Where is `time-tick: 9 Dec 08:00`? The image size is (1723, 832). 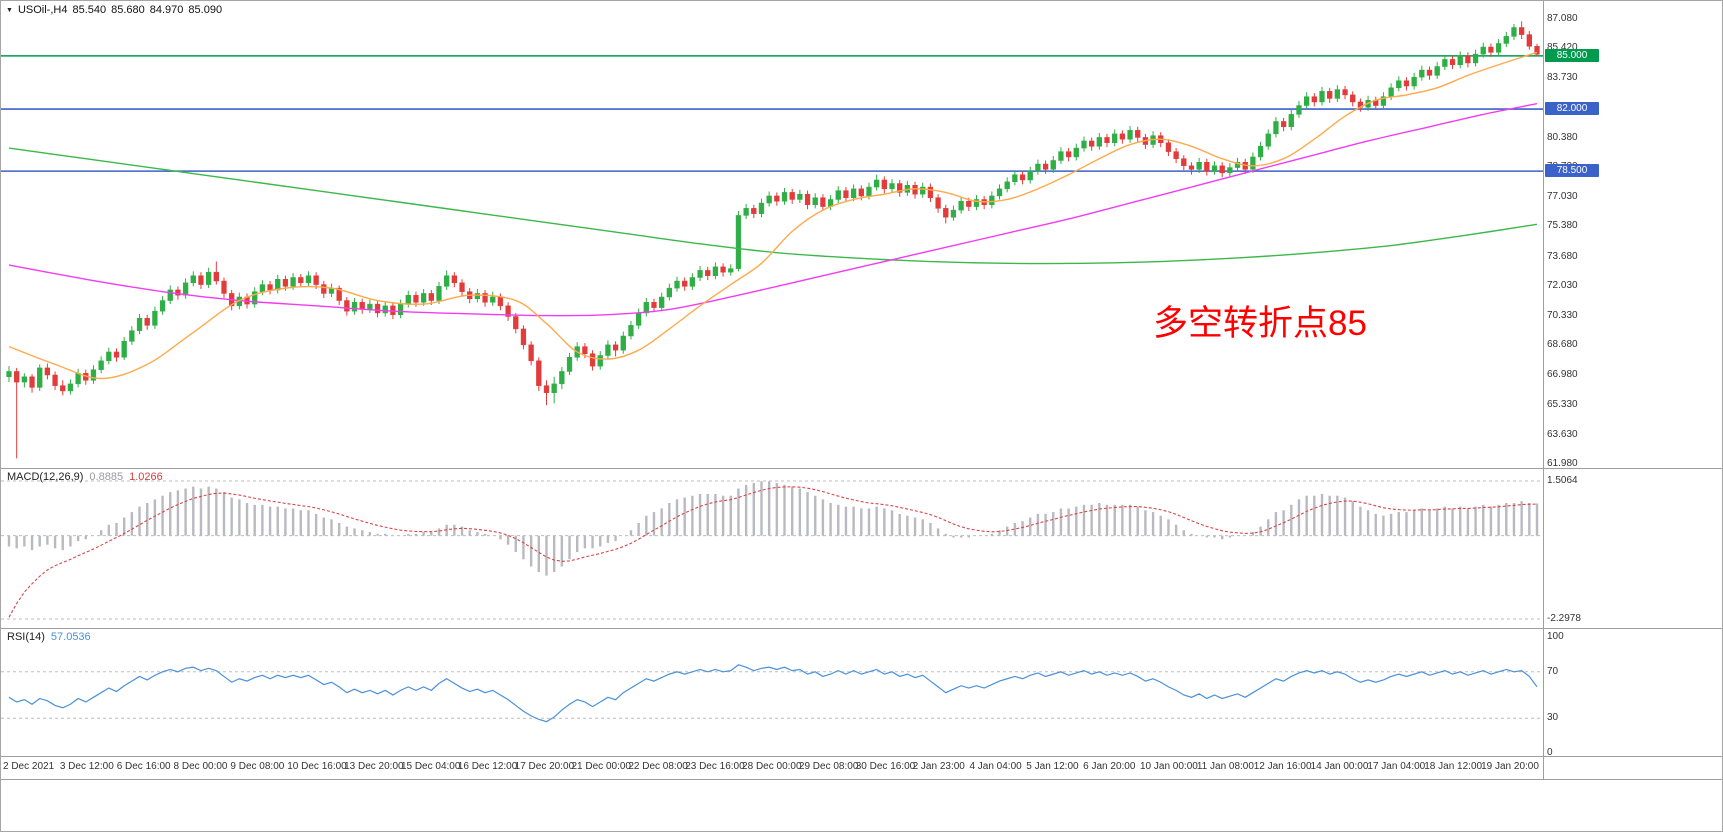 time-tick: 9 Dec 08:00 is located at coordinates (257, 766).